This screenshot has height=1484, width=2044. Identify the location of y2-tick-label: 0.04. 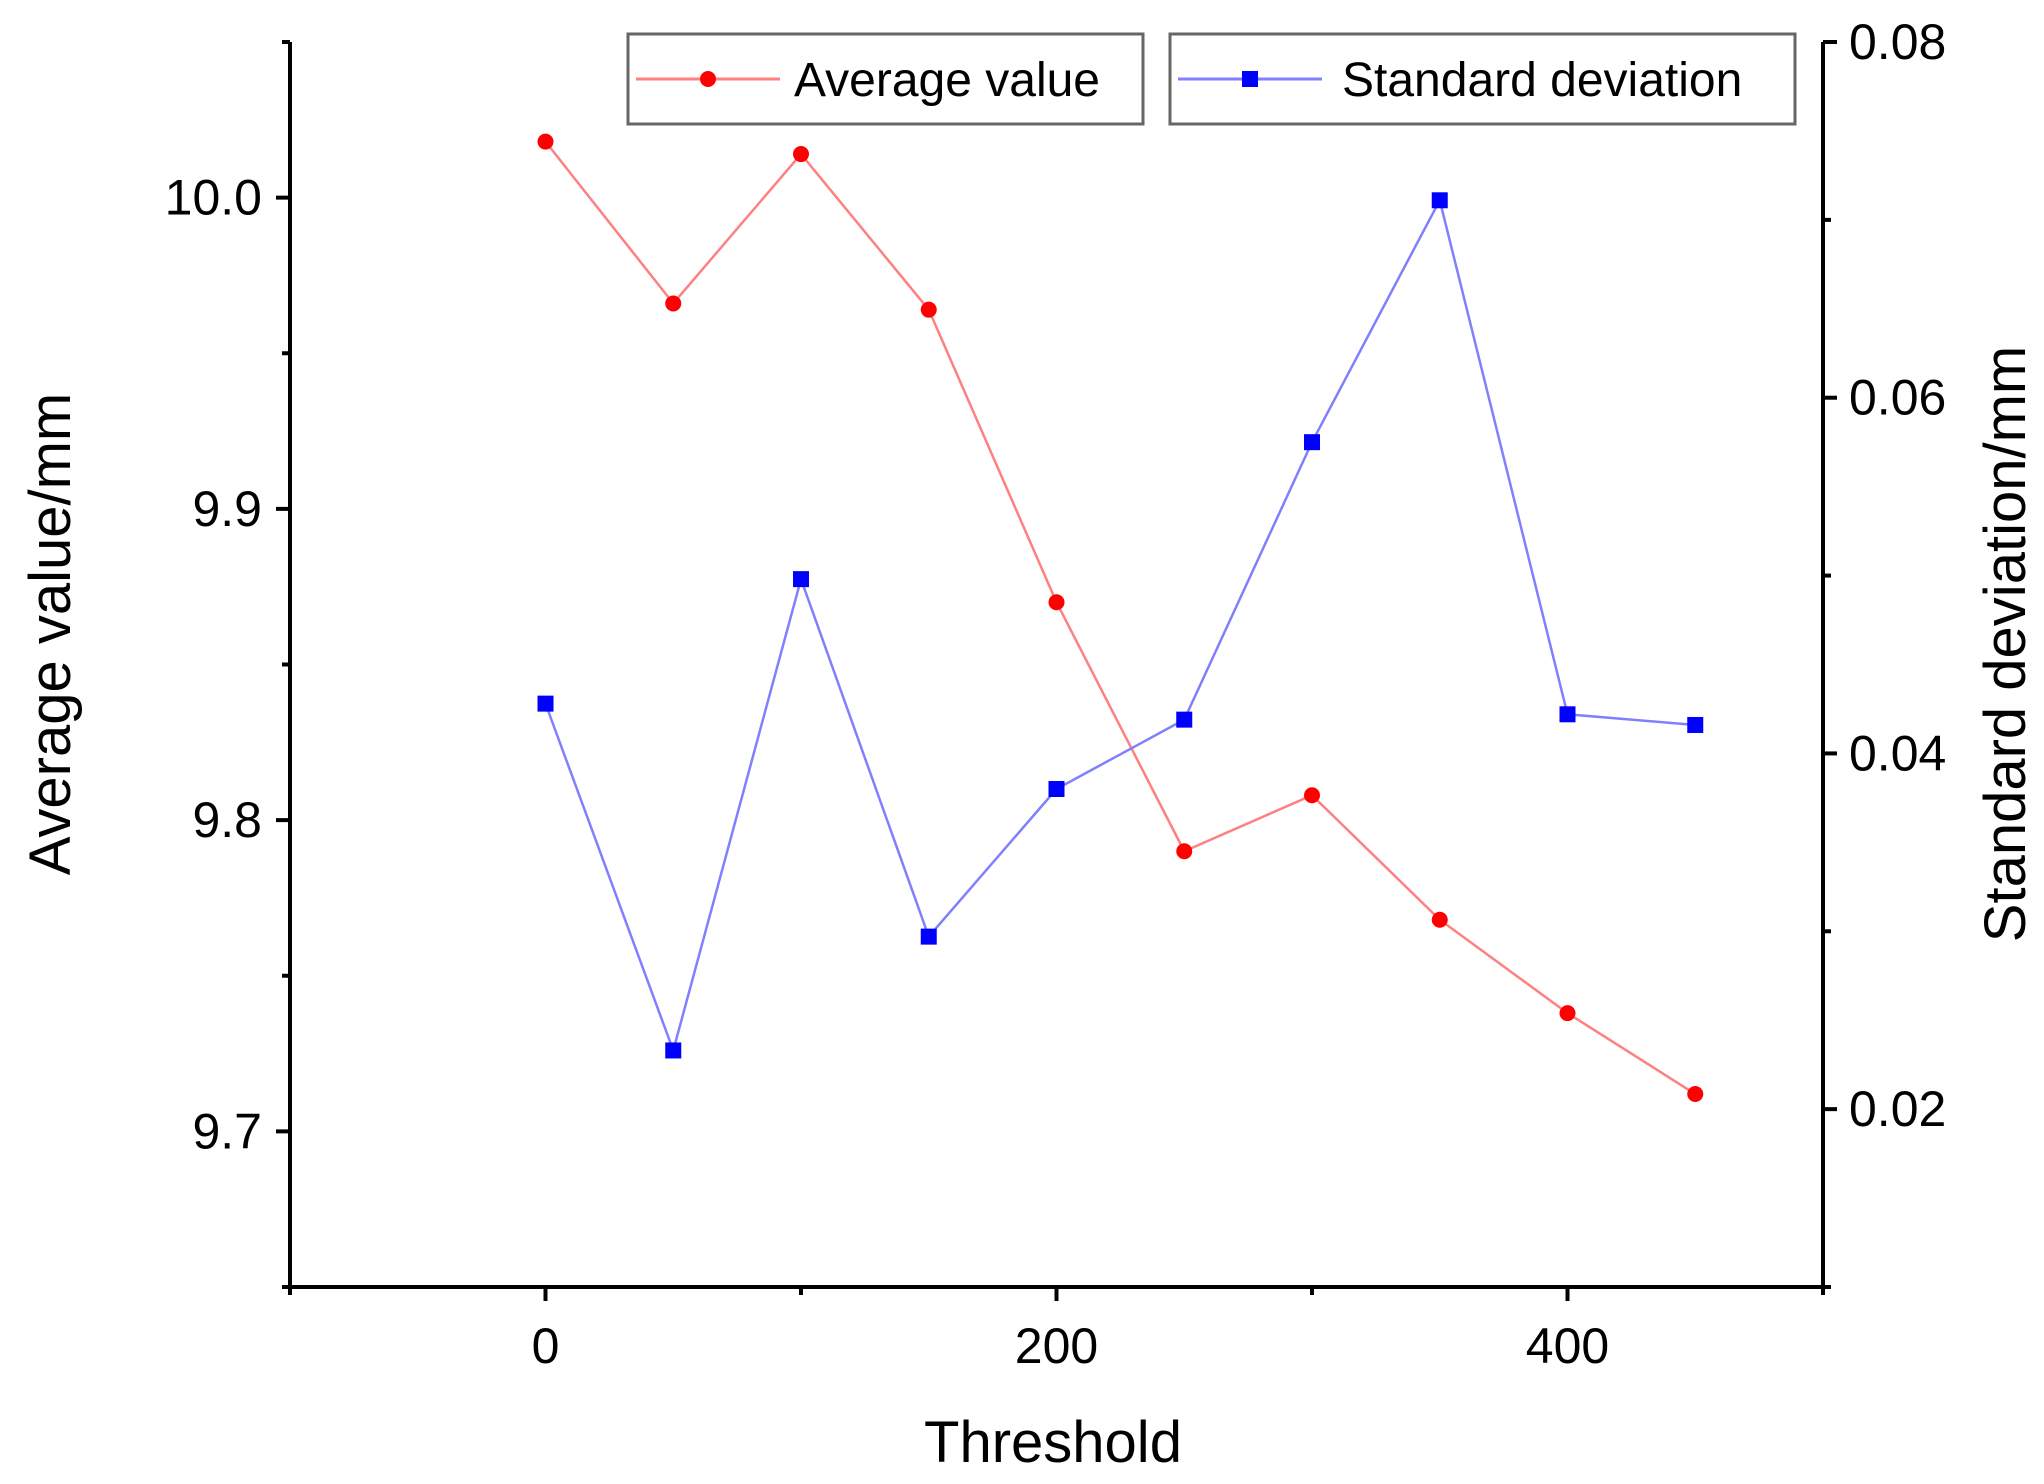
(1897, 753).